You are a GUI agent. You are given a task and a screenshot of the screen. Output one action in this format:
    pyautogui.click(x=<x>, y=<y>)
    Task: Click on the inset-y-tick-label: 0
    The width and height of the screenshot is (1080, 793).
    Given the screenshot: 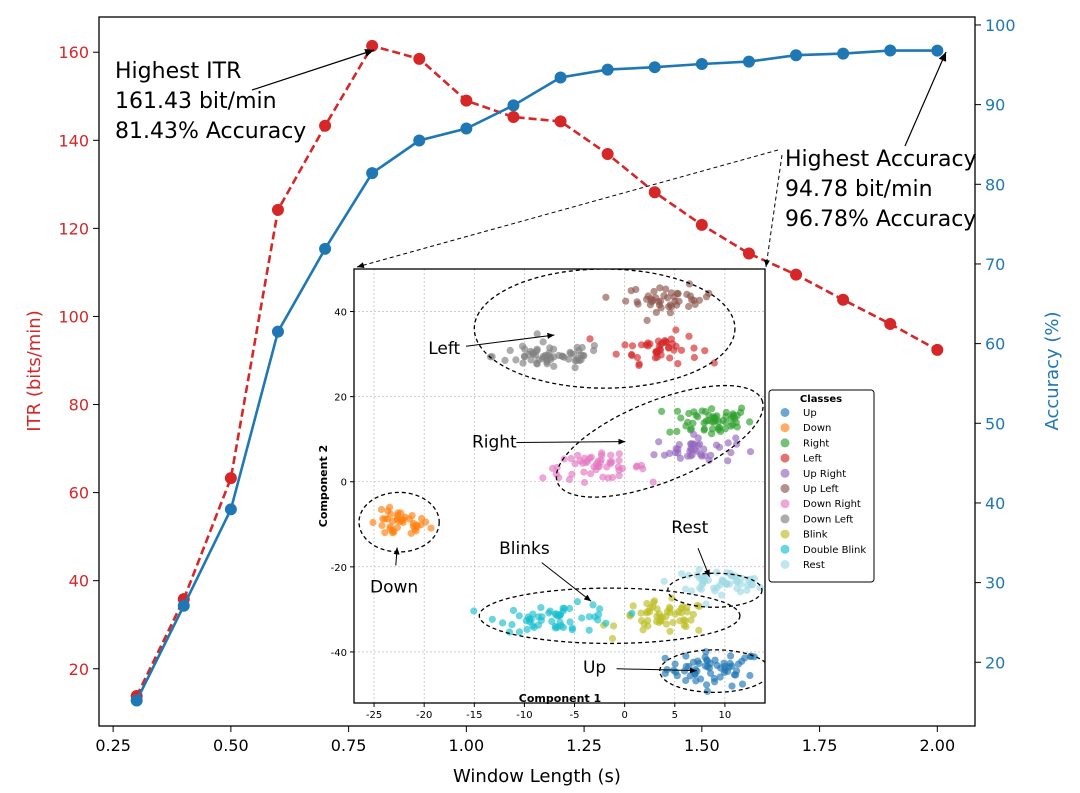 What is the action you would take?
    pyautogui.click(x=344, y=483)
    